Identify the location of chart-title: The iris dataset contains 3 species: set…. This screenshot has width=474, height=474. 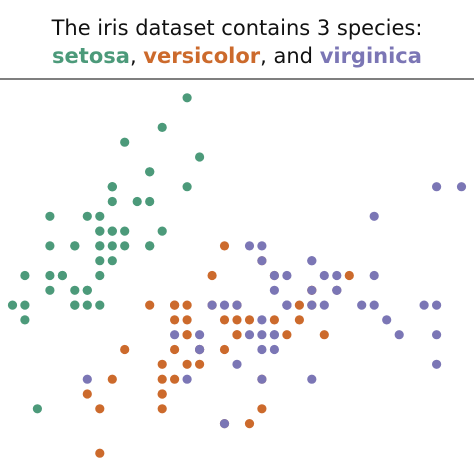
(237, 42).